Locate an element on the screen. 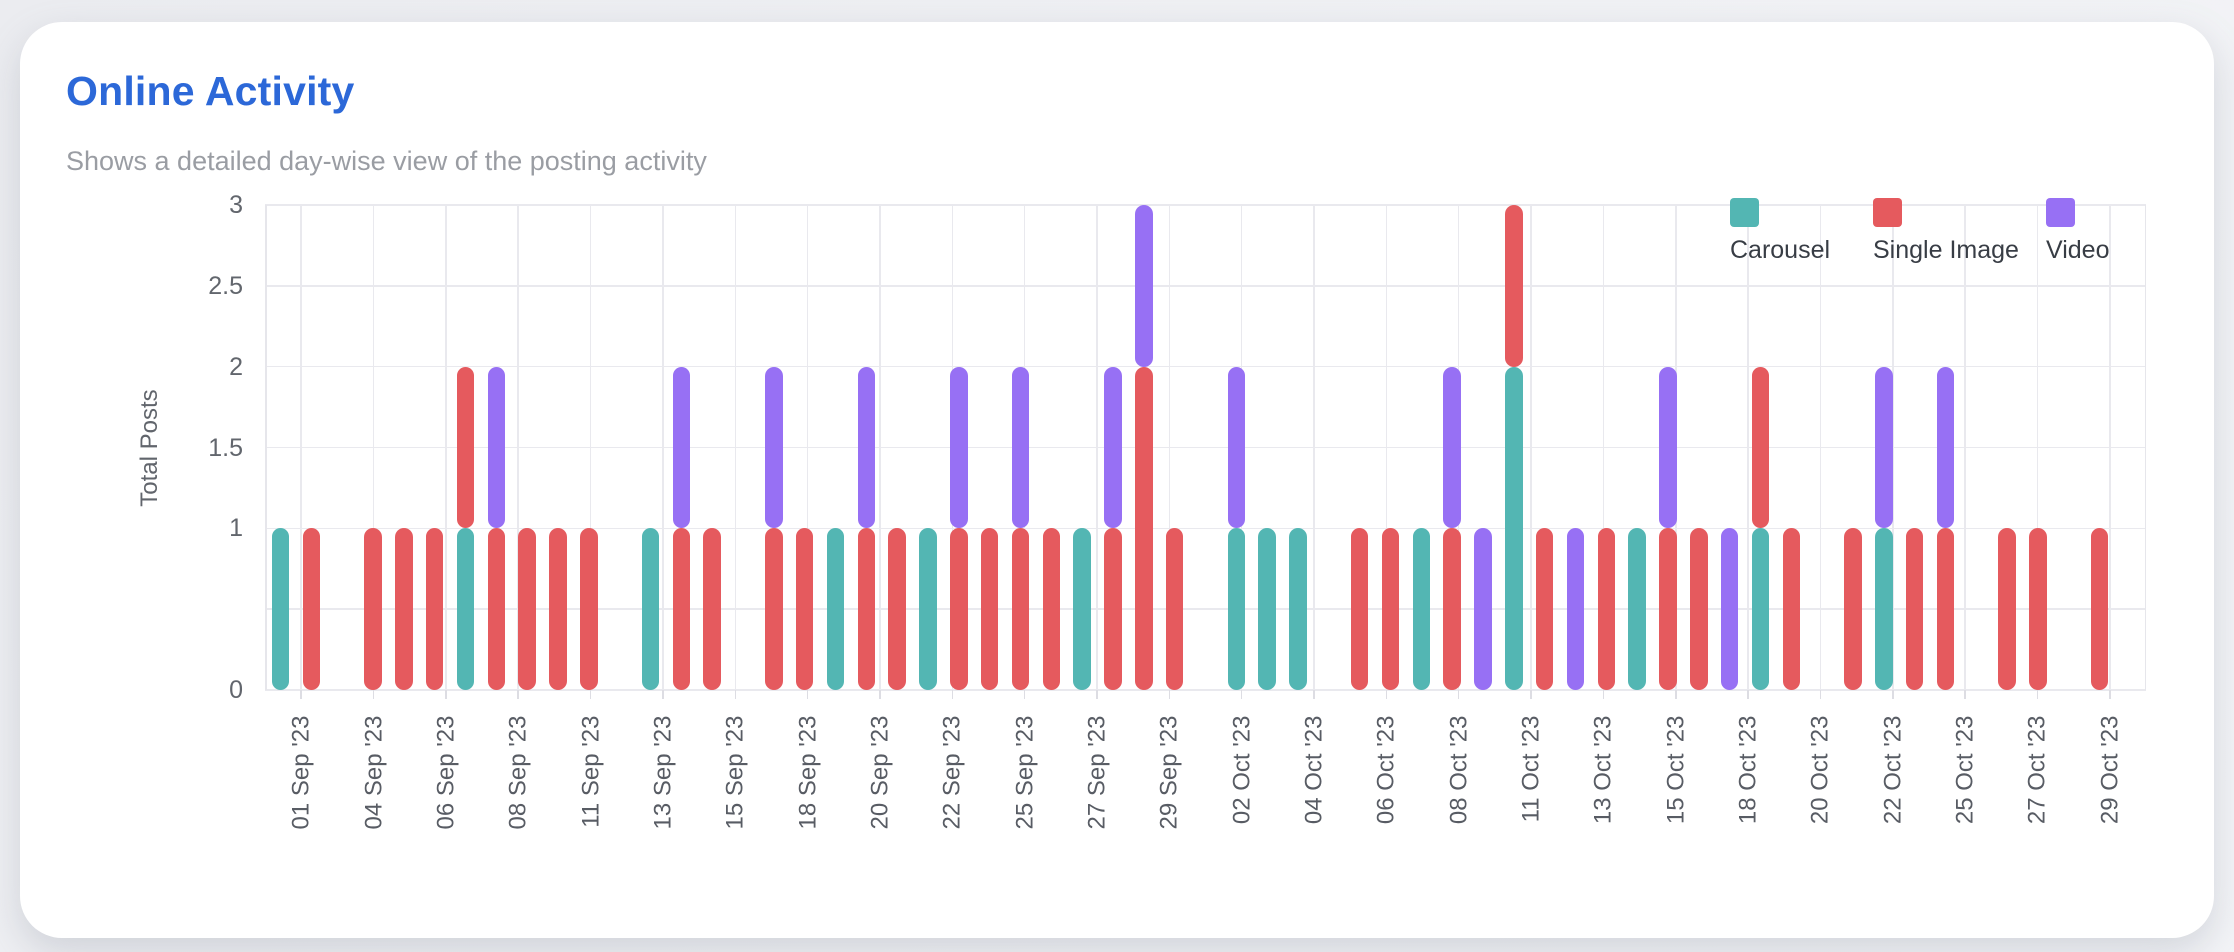  y-axis-tick-label: 1.5 is located at coordinates (225, 447).